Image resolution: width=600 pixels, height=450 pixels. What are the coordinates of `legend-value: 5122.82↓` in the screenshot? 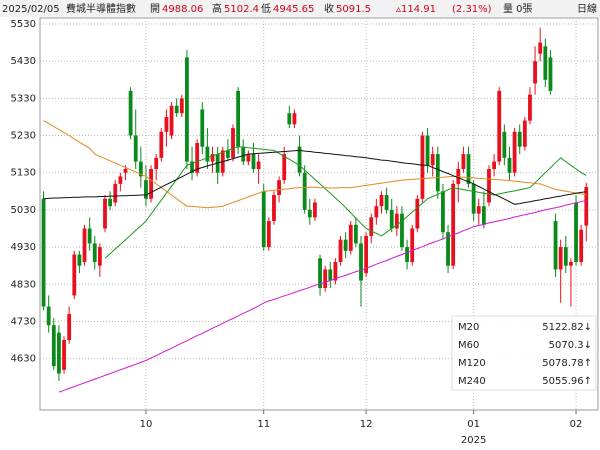 It's located at (567, 327).